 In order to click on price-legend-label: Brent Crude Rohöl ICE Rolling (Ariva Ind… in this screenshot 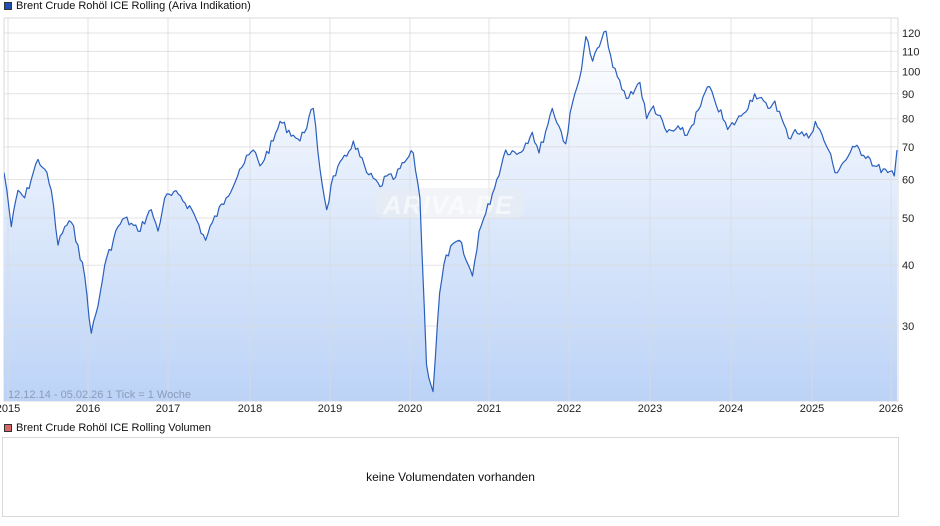, I will do `click(133, 6)`.